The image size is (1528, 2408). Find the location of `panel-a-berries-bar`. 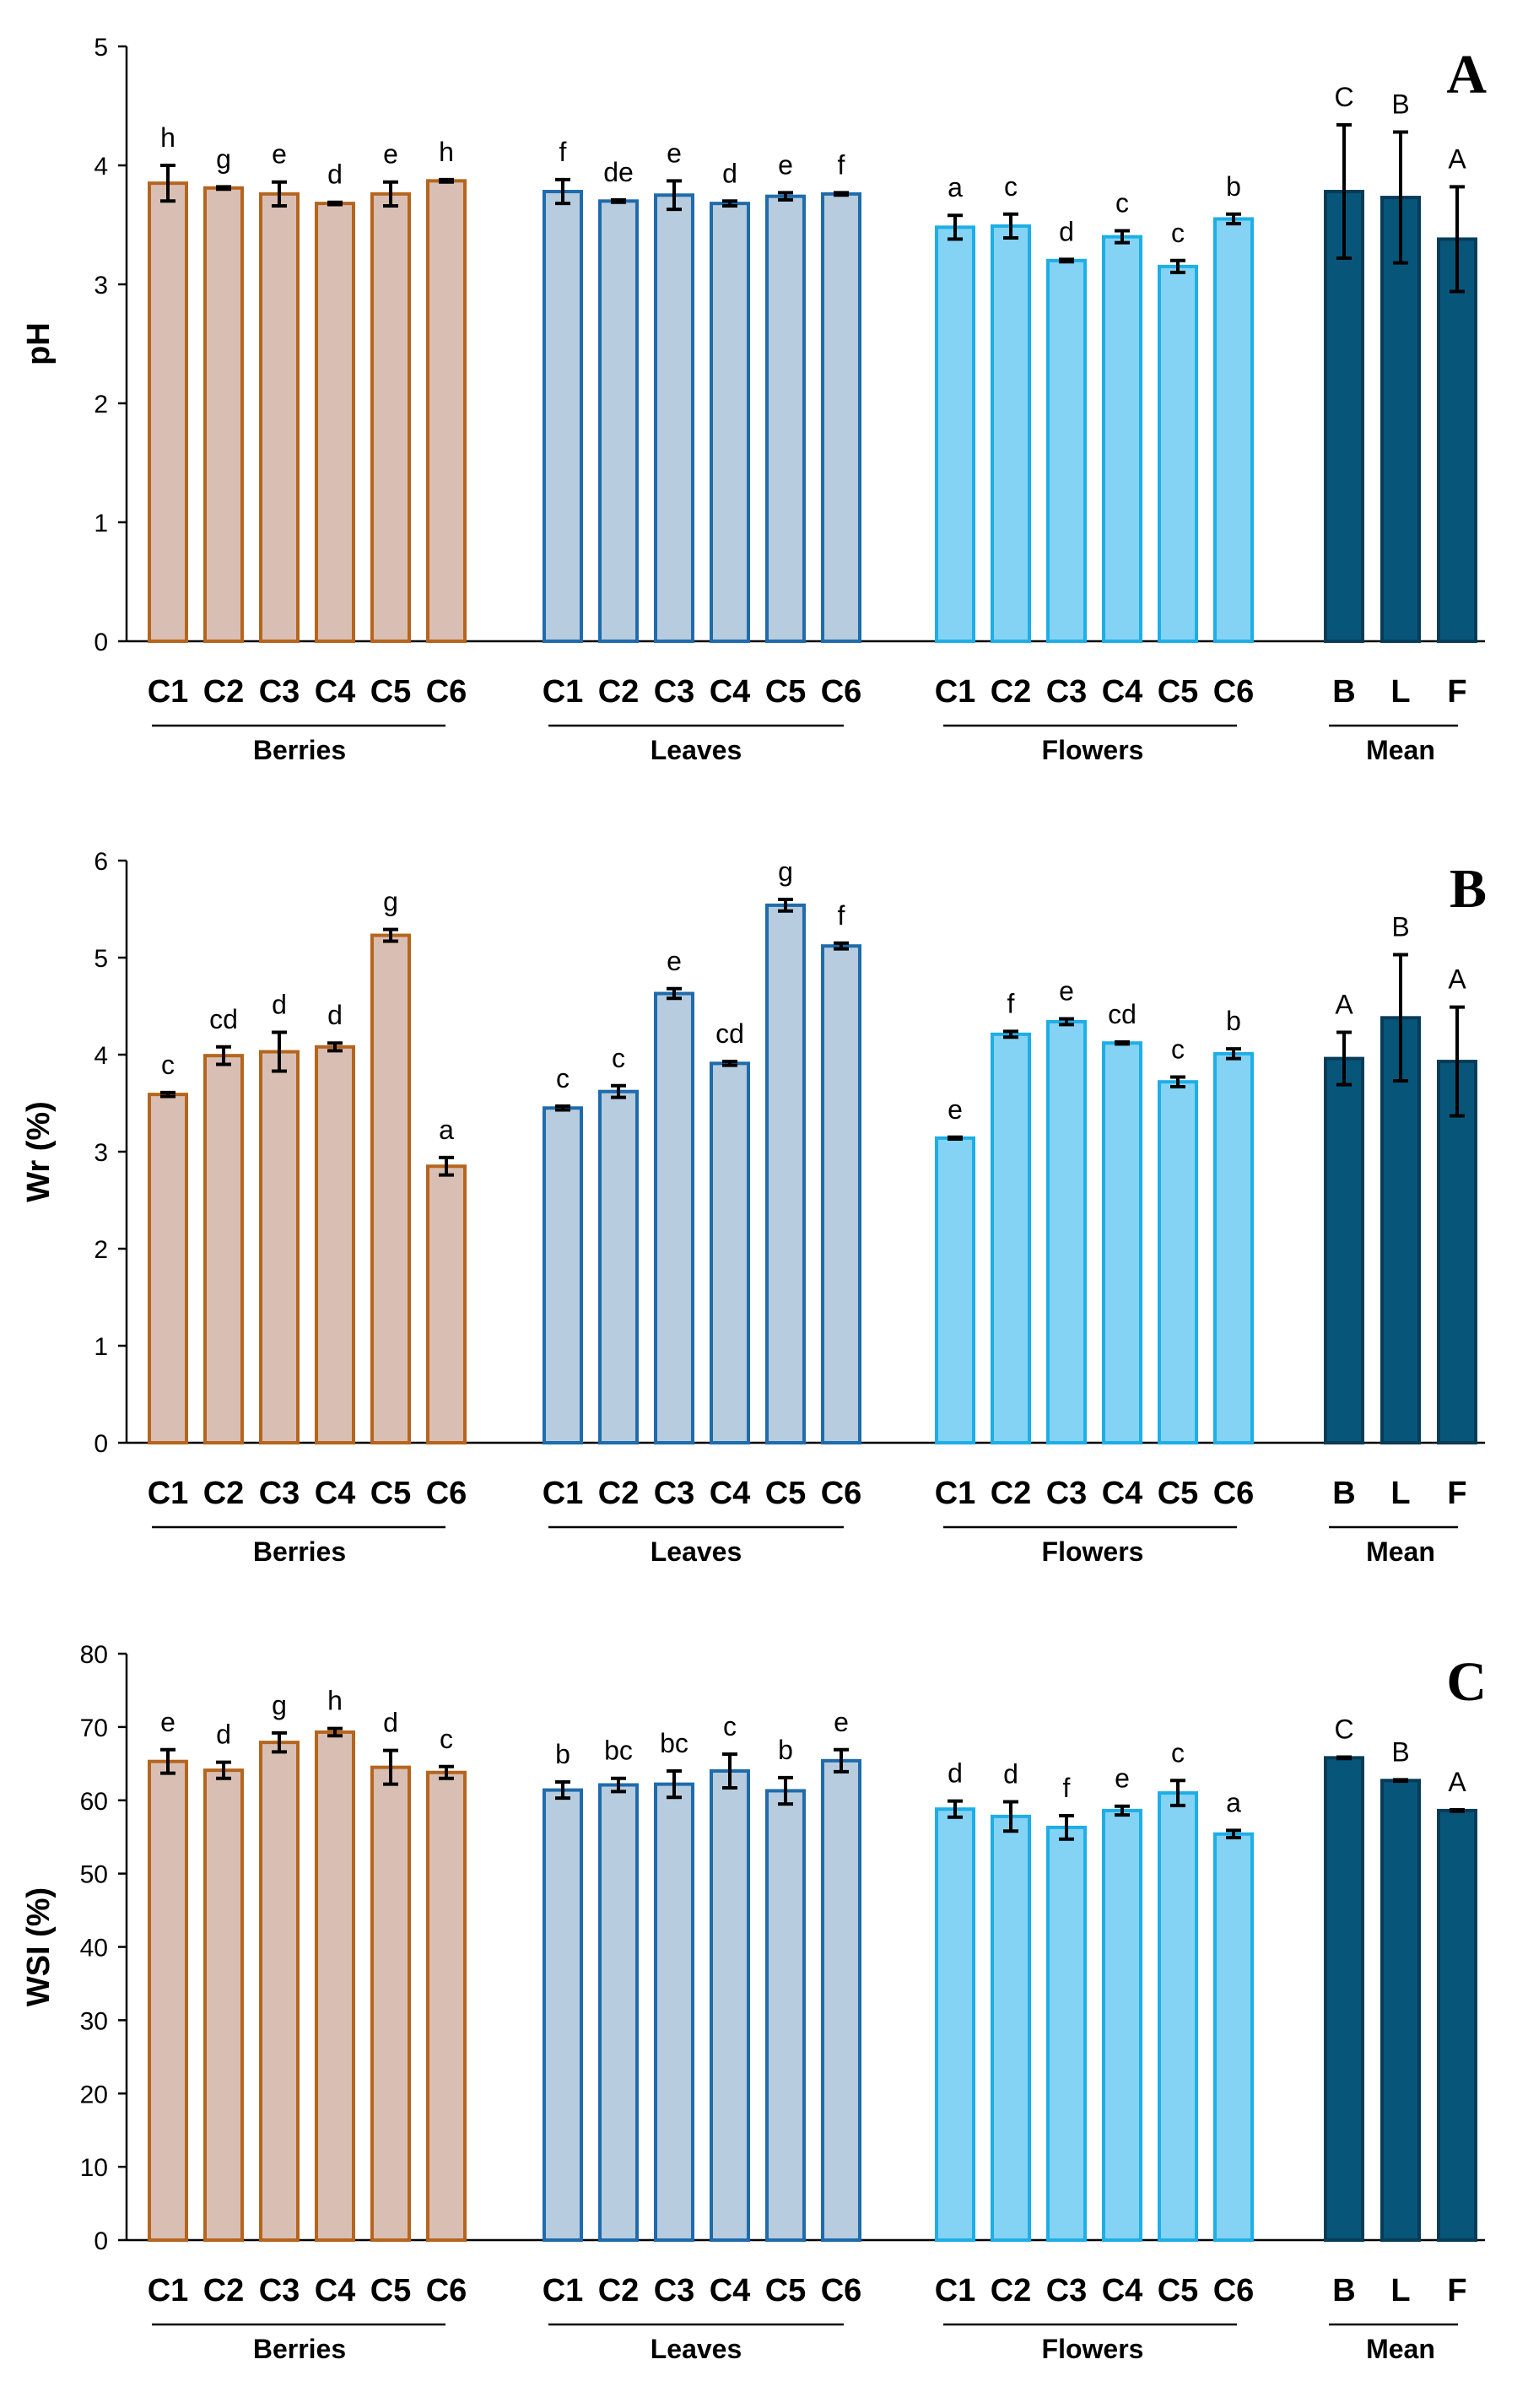

panel-a-berries-bar is located at coordinates (279, 418).